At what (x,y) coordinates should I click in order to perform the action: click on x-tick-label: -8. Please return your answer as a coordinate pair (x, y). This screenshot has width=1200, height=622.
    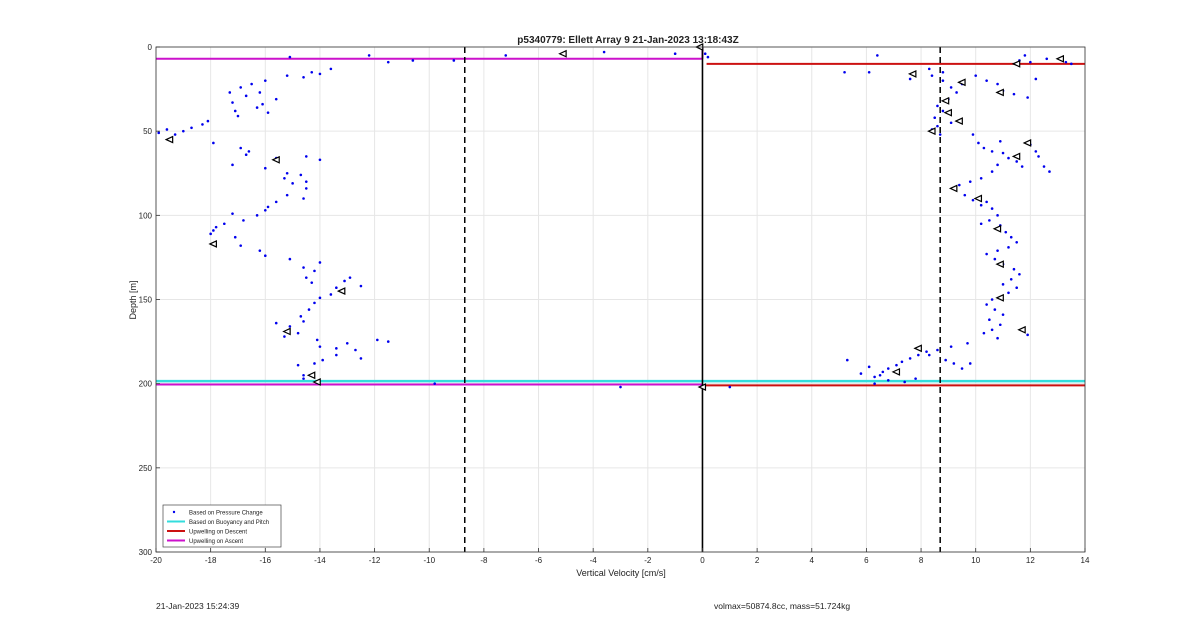
    Looking at the image, I should click on (484, 560).